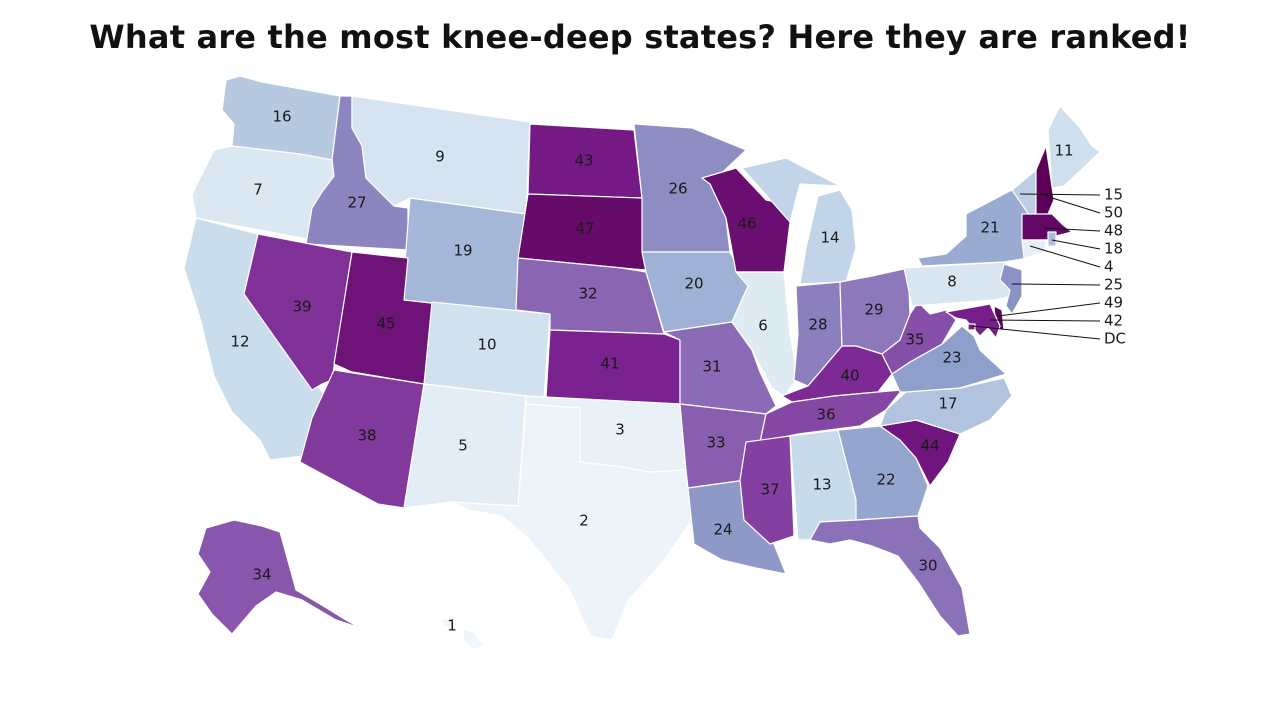  Describe the element at coordinates (1036, 332) in the screenshot. I see `leader-line-dc` at that location.